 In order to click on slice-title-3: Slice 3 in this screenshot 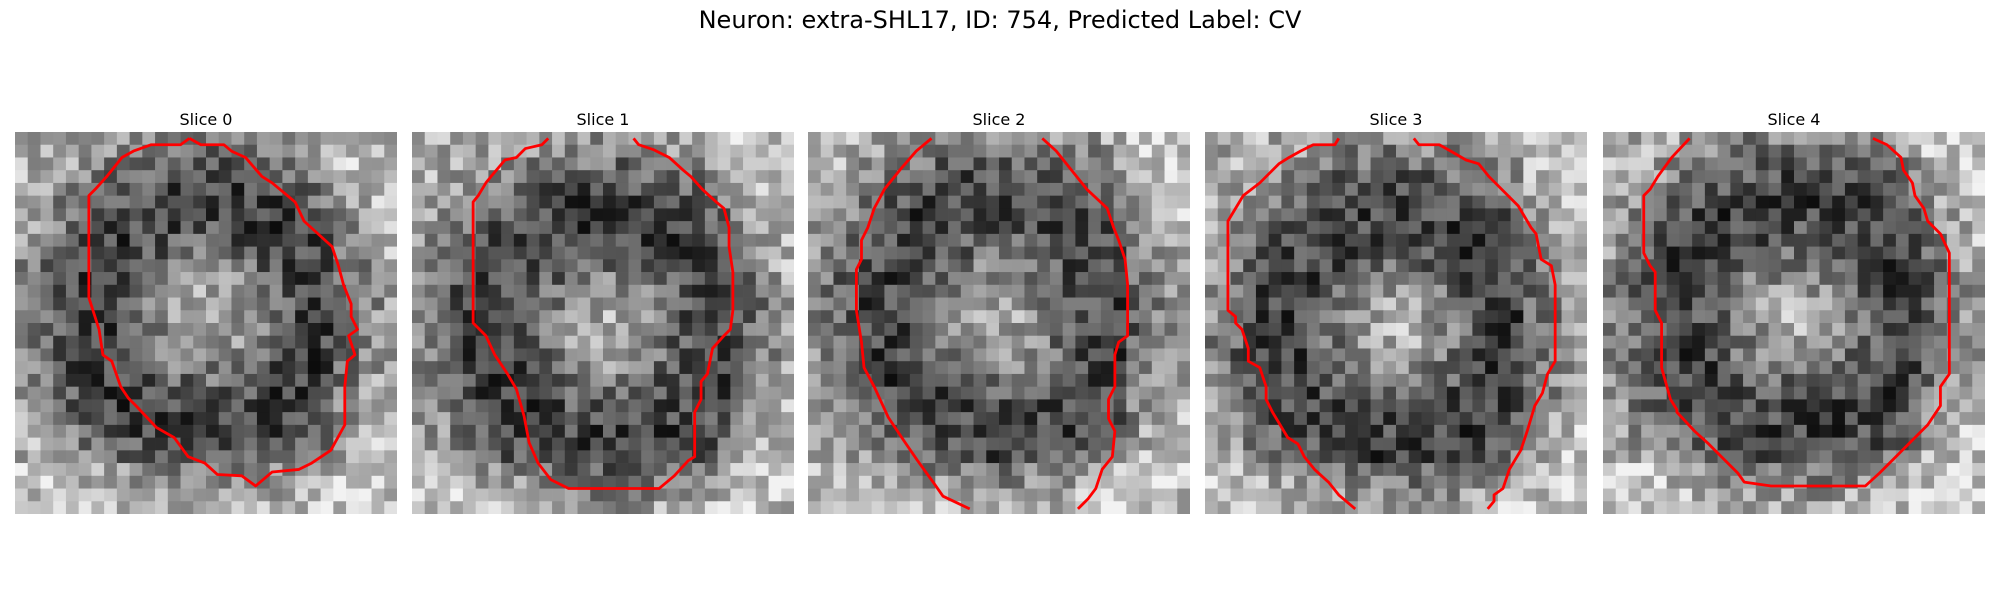, I will do `click(1396, 119)`.